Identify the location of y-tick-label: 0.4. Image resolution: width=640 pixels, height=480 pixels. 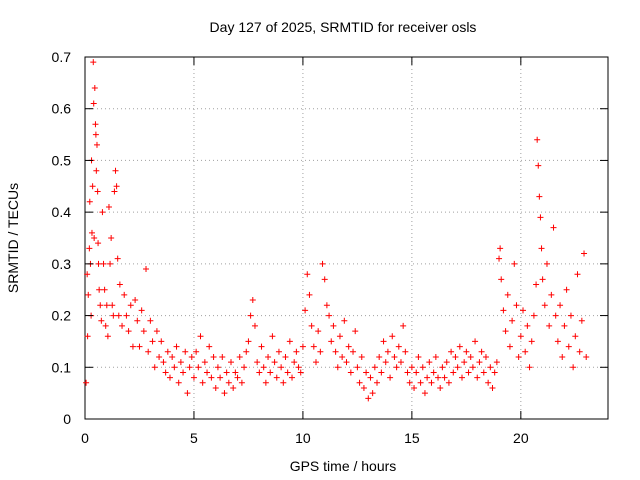
(62, 212).